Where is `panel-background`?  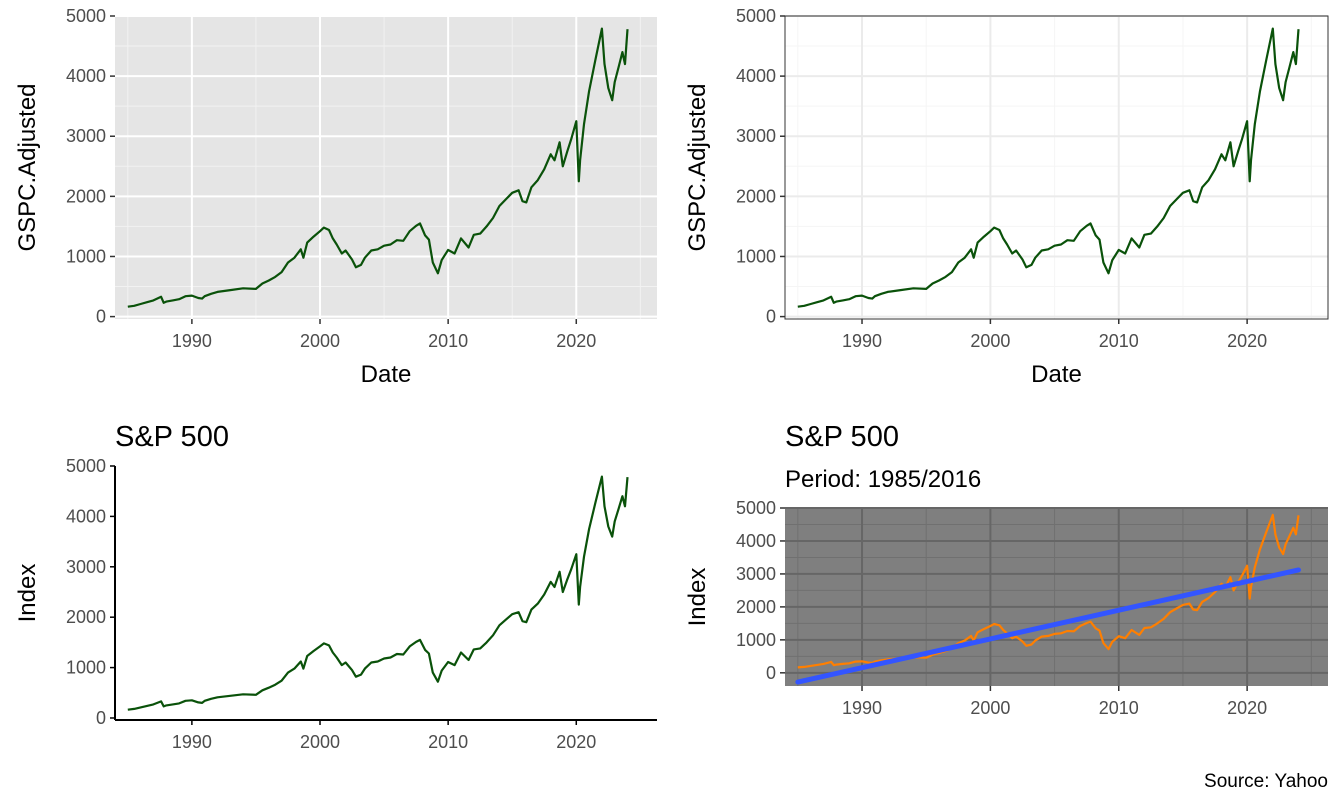 panel-background is located at coordinates (386, 593).